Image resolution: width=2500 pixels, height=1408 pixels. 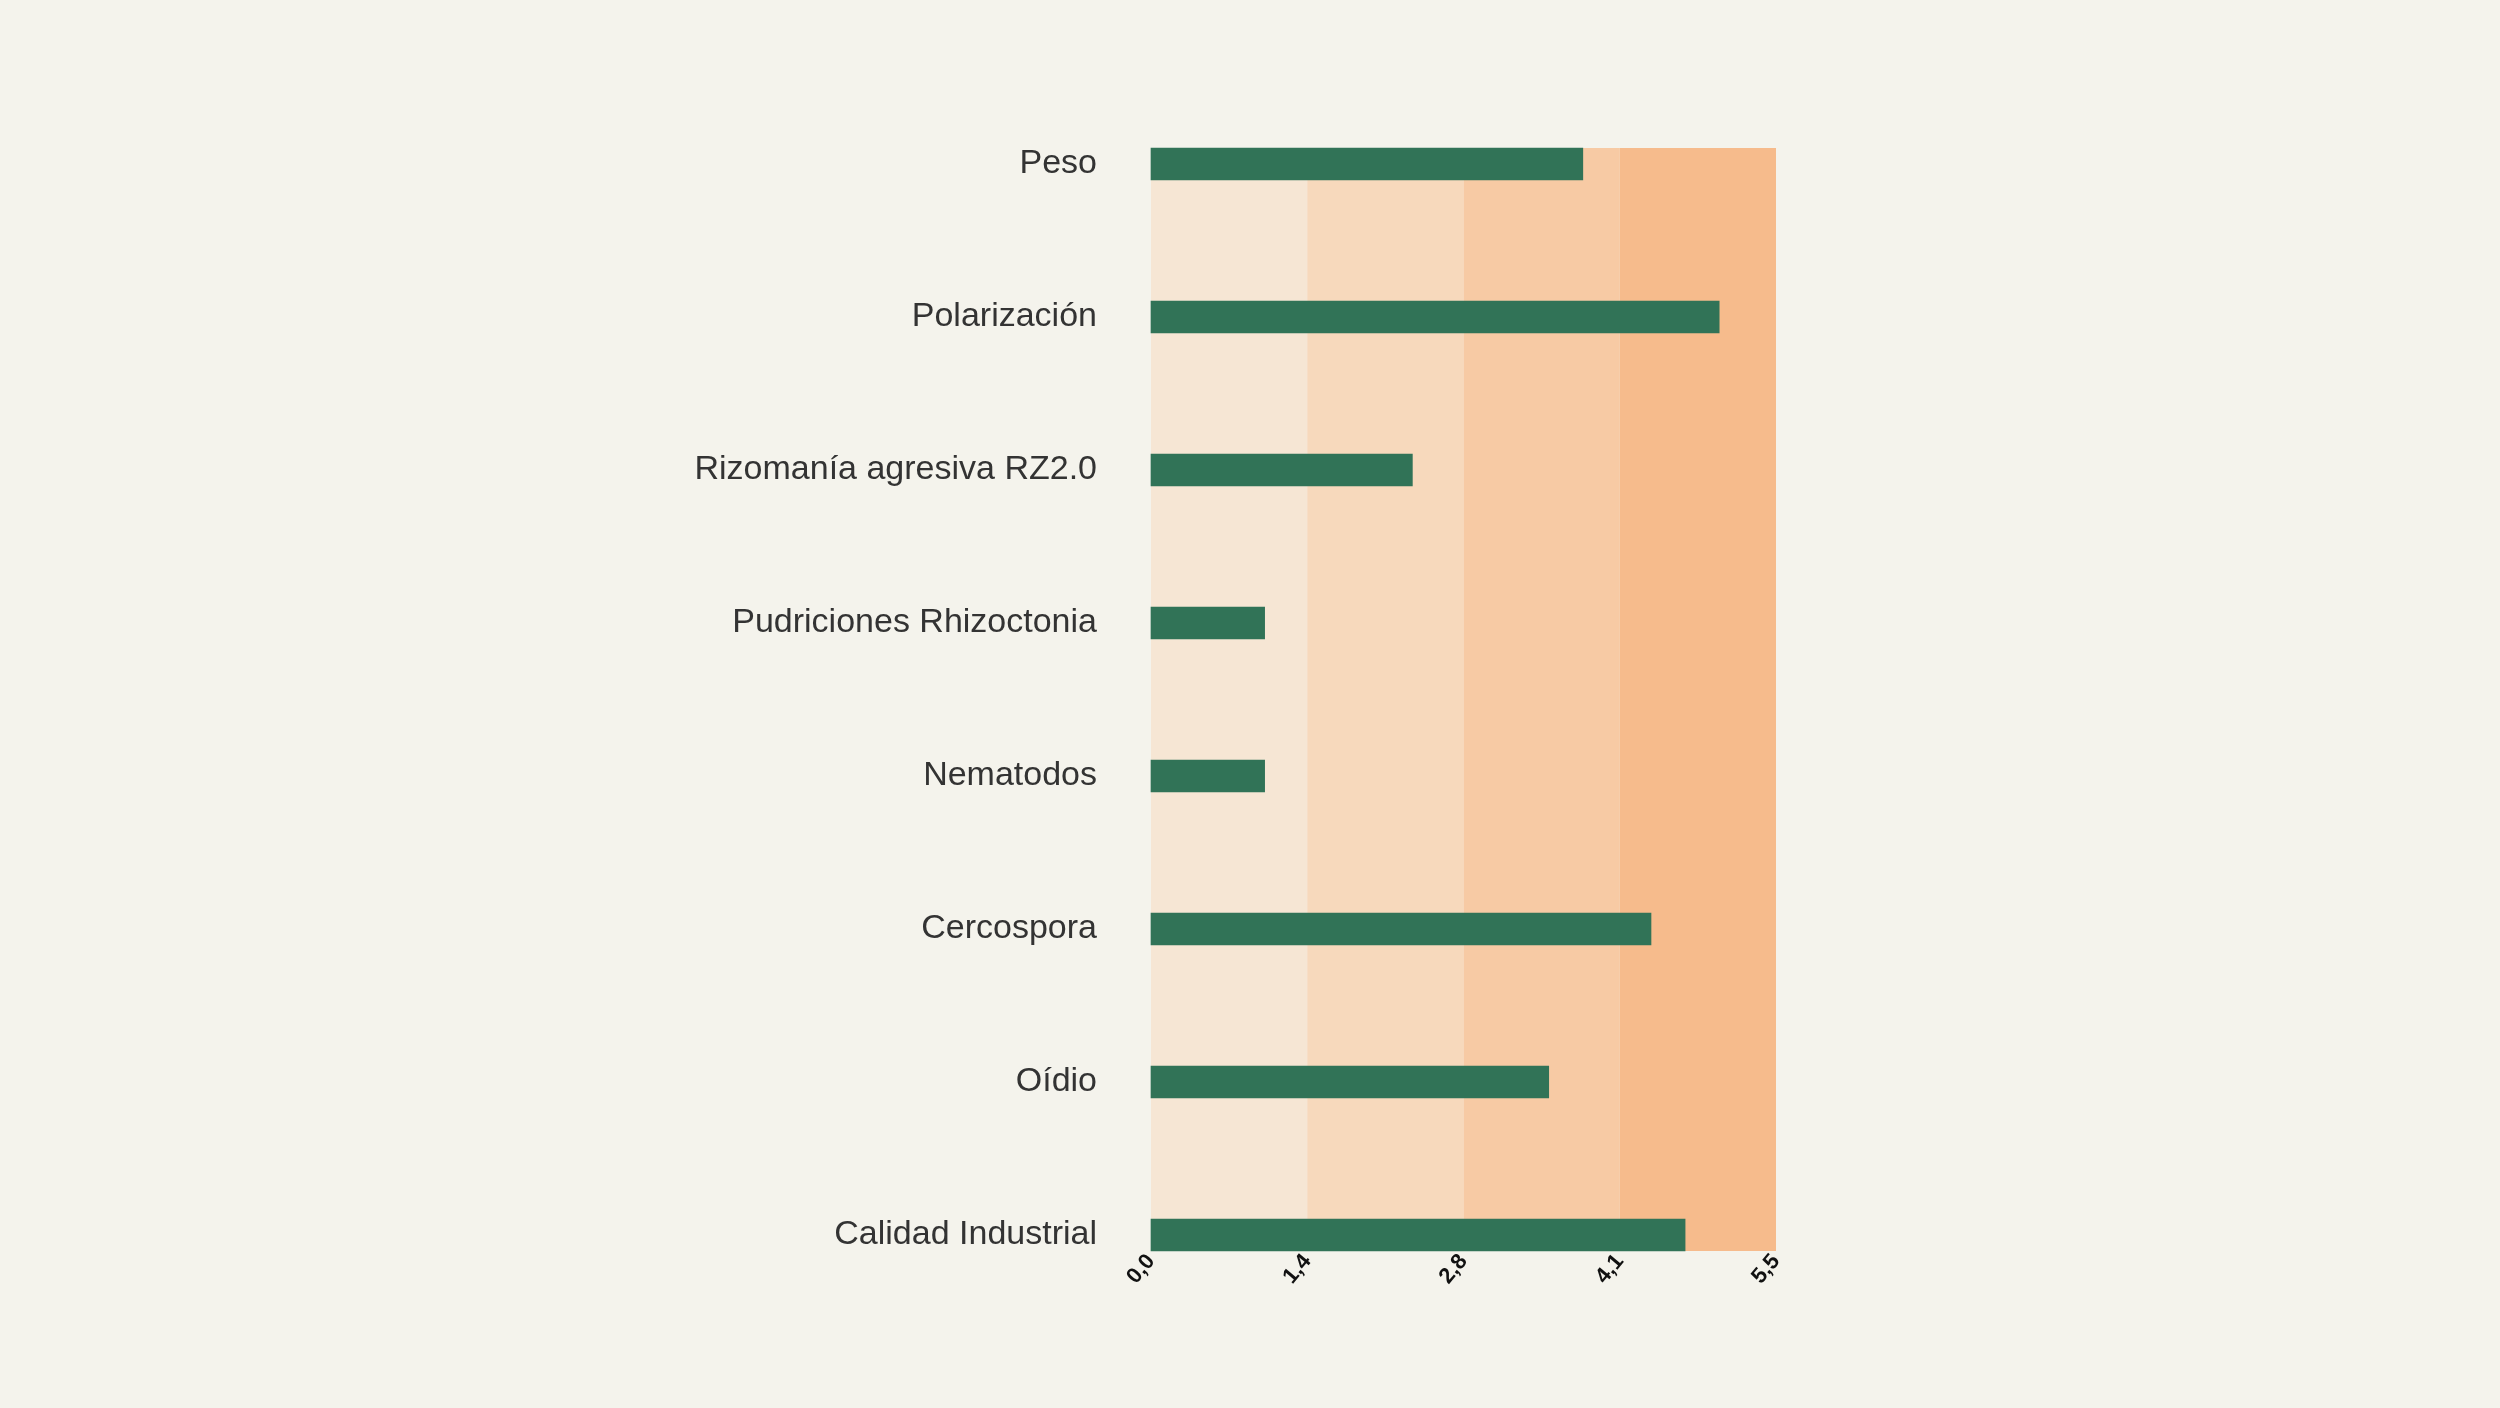 What do you see at coordinates (1056, 1079) in the screenshot?
I see `y-tick-label: Oídio` at bounding box center [1056, 1079].